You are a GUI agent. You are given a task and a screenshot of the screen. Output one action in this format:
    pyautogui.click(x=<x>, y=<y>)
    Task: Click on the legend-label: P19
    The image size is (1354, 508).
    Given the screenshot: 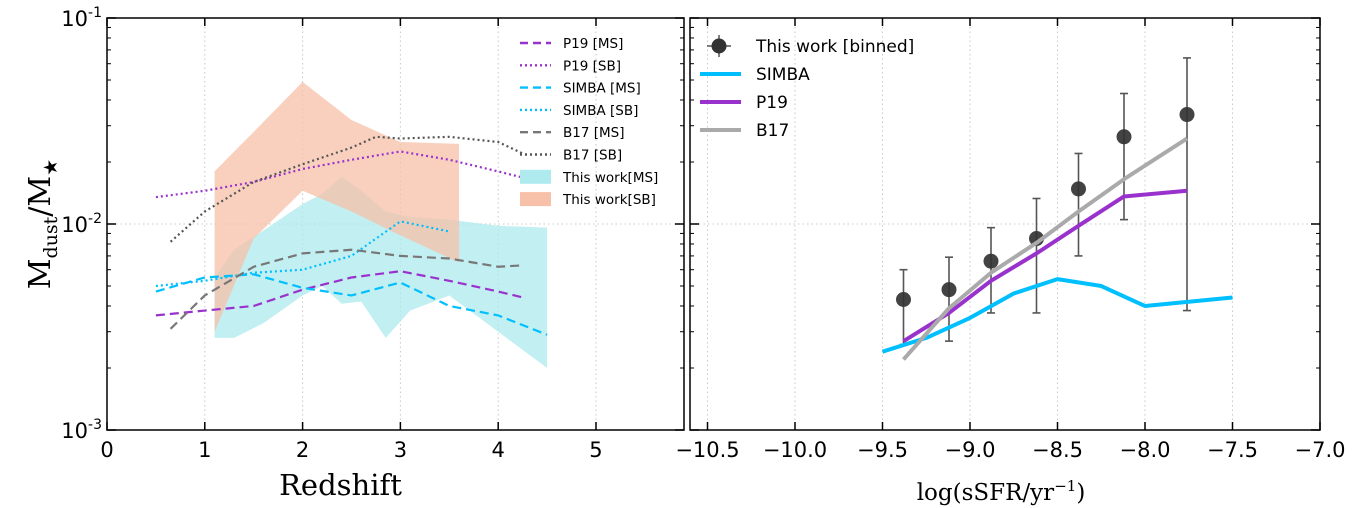 What is the action you would take?
    pyautogui.click(x=772, y=103)
    